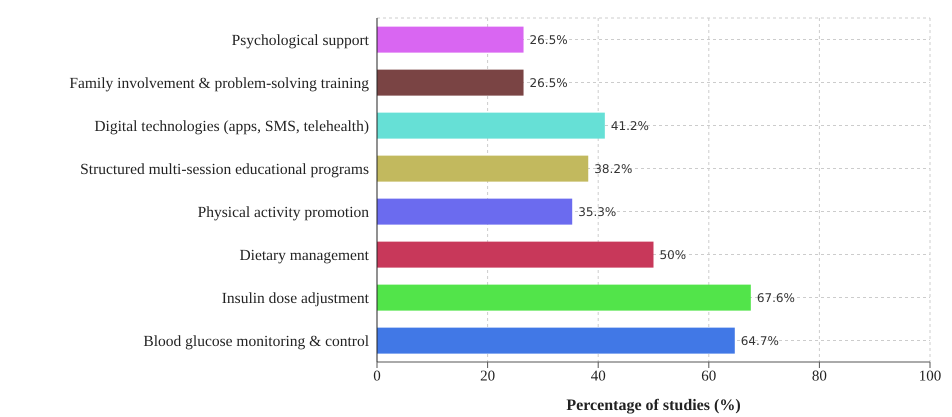 The width and height of the screenshot is (952, 417). What do you see at coordinates (231, 127) in the screenshot?
I see `y-tick-label: Digital technologies (apps, SMS, telehealth)` at bounding box center [231, 127].